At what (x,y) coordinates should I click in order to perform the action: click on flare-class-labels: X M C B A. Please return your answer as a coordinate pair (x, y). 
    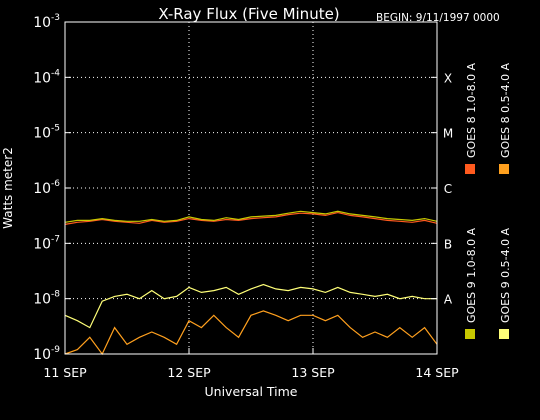
    Looking at the image, I should click on (448, 188).